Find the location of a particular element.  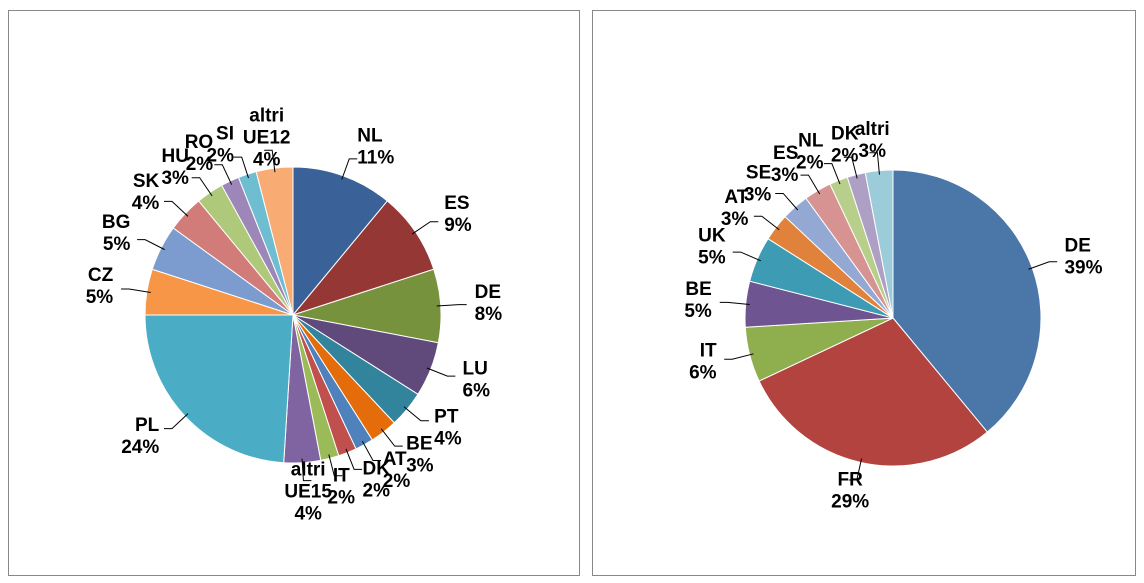

data-label: SE3% is located at coordinates (758, 183).